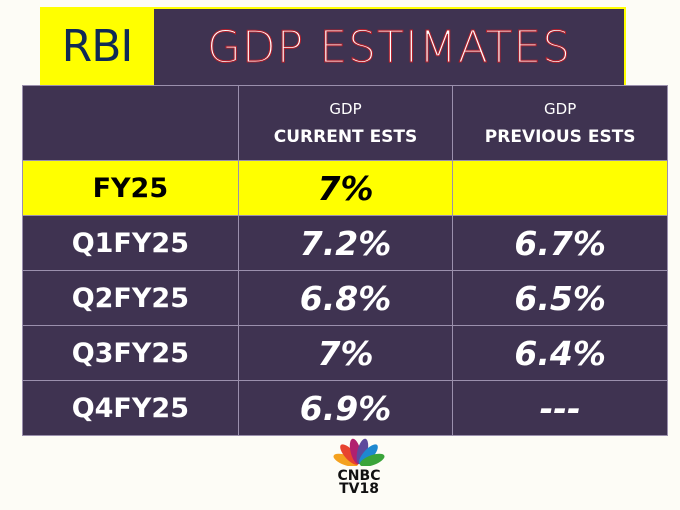 The image size is (680, 510). I want to click on header-previous: GDP PREVIOUS ESTS, so click(560, 123).